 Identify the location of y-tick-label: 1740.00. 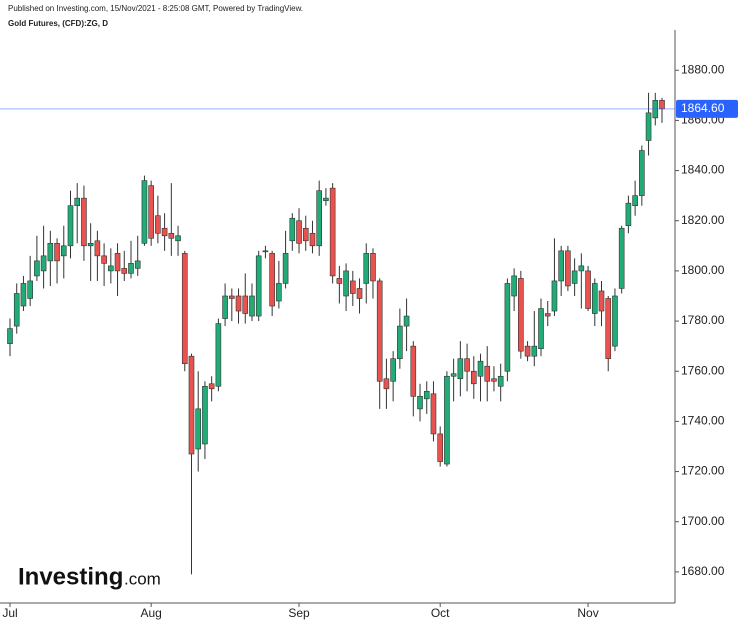
(703, 421).